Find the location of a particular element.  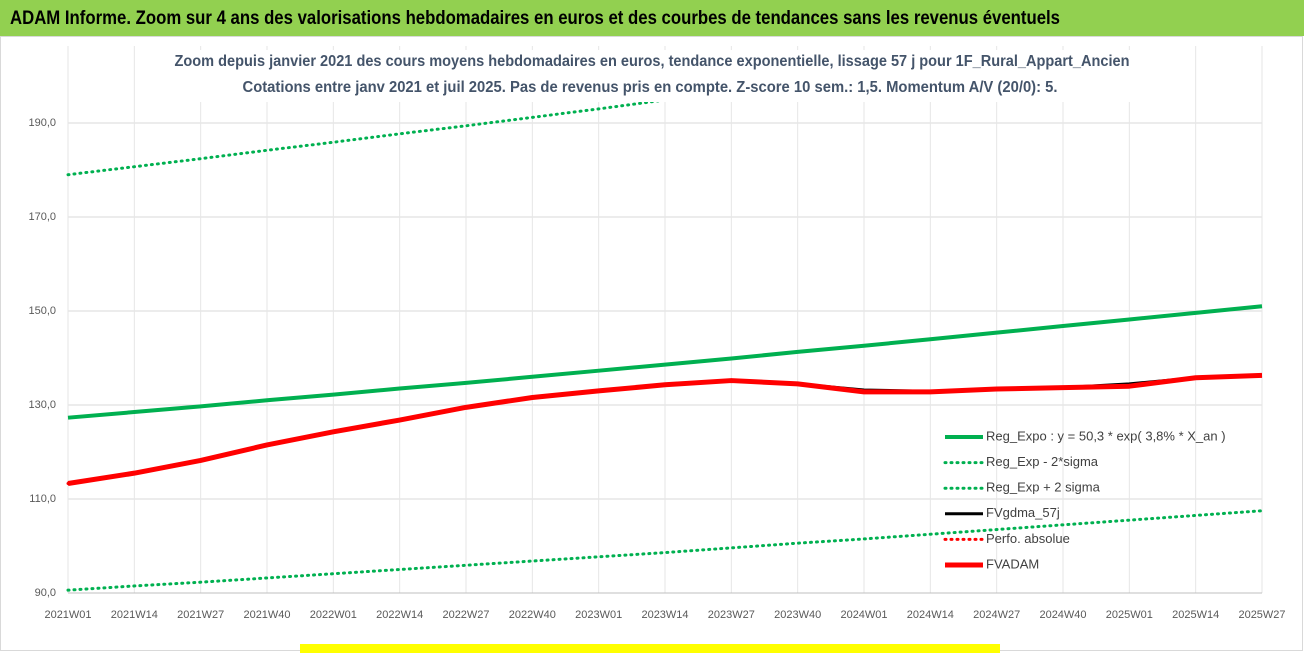

x-tick-label: 2021W01 is located at coordinates (67, 615).